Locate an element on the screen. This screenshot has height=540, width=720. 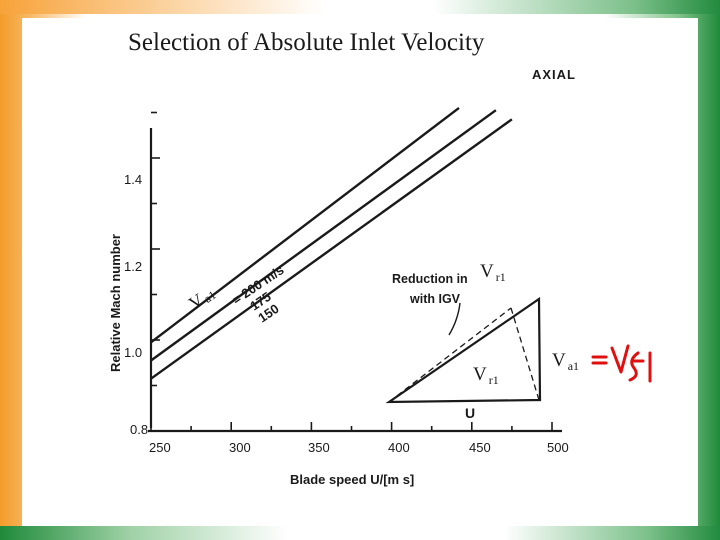
annotation-reduction-line1: Reduction in is located at coordinates (430, 279).